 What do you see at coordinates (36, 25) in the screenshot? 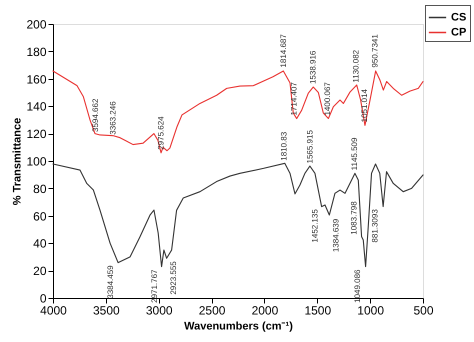
I see `y-tick-label: 200` at bounding box center [36, 25].